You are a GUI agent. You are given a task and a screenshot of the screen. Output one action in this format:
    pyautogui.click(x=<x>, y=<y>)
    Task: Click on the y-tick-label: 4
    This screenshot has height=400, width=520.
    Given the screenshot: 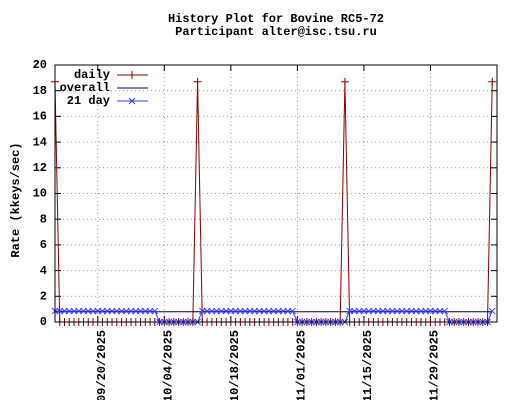 What is the action you would take?
    pyautogui.click(x=43, y=271)
    